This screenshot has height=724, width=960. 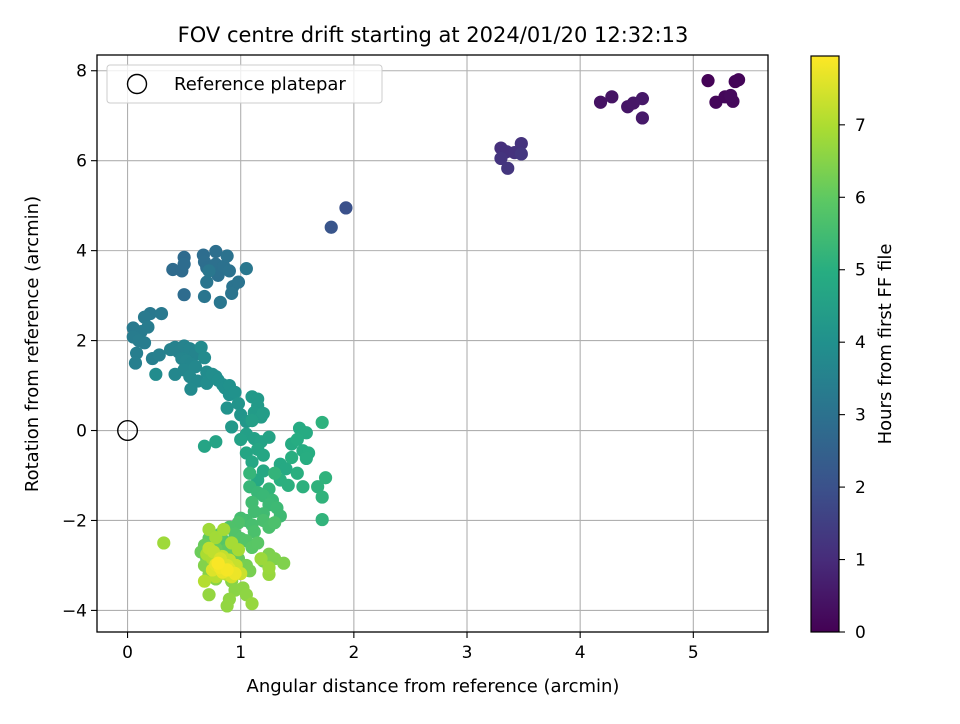 I want to click on x-tick-label: 5, so click(x=693, y=653).